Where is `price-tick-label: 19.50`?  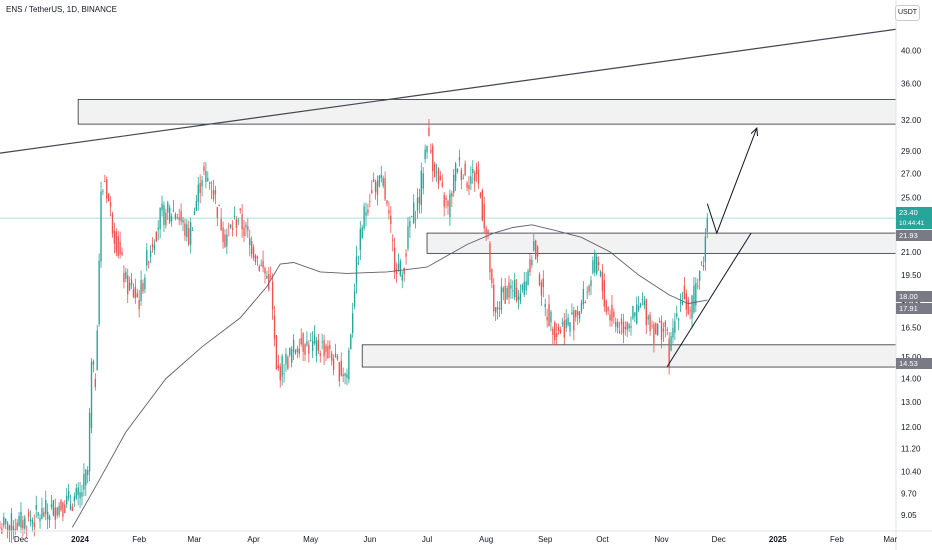 price-tick-label: 19.50 is located at coordinates (911, 275).